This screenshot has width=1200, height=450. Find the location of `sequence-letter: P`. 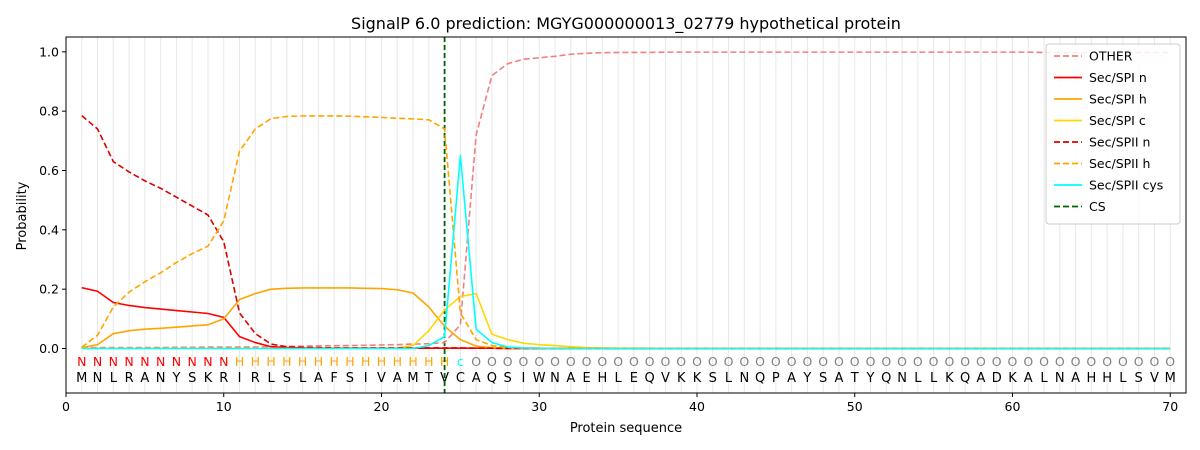

sequence-letter: P is located at coordinates (776, 378).